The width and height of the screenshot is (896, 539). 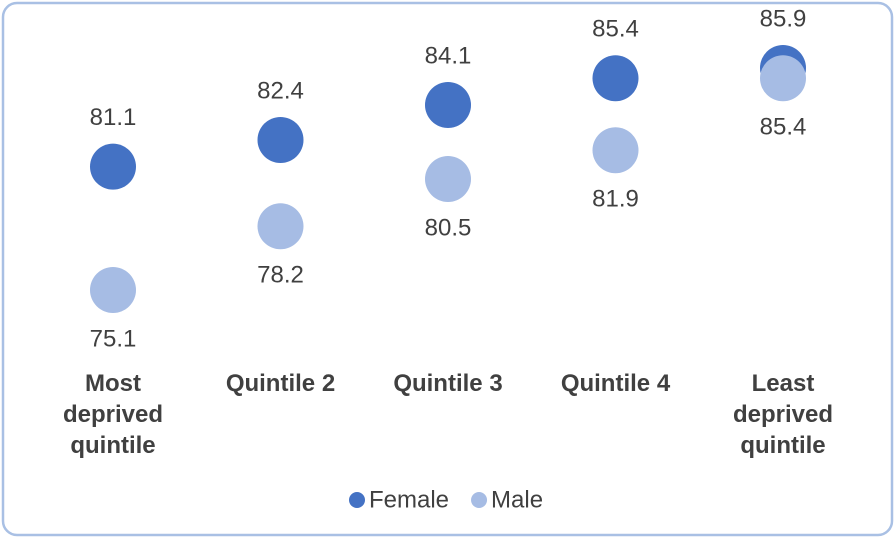 I want to click on category-label: Quintile 2, so click(x=280, y=383).